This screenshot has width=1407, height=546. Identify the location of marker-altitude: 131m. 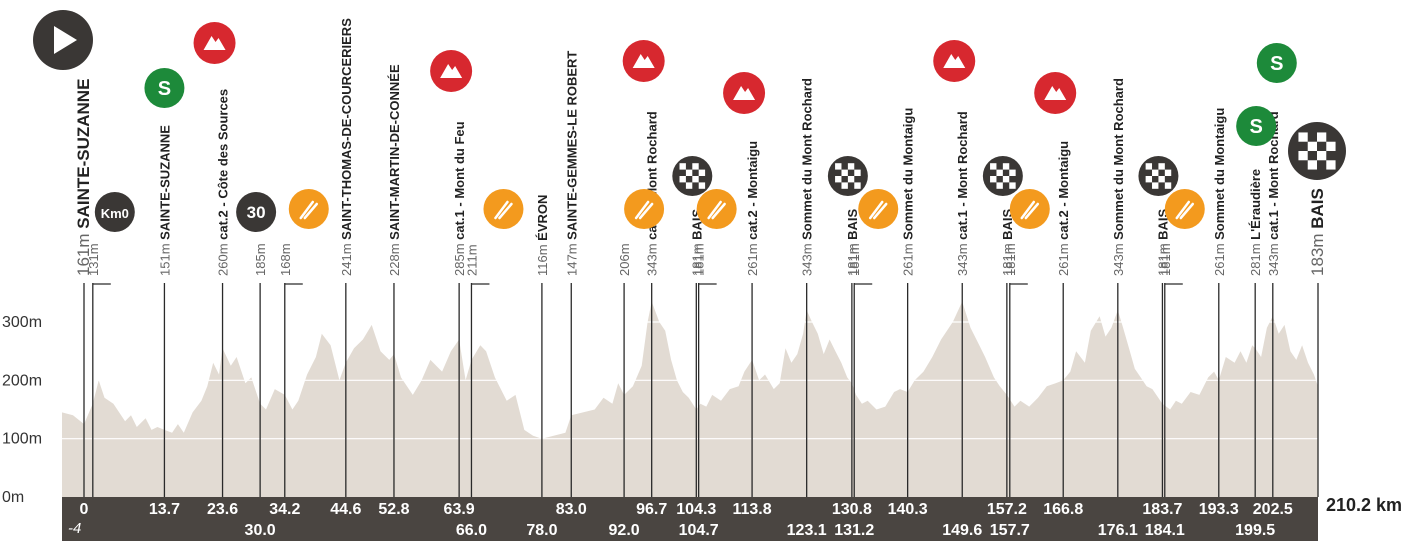
(93, 259).